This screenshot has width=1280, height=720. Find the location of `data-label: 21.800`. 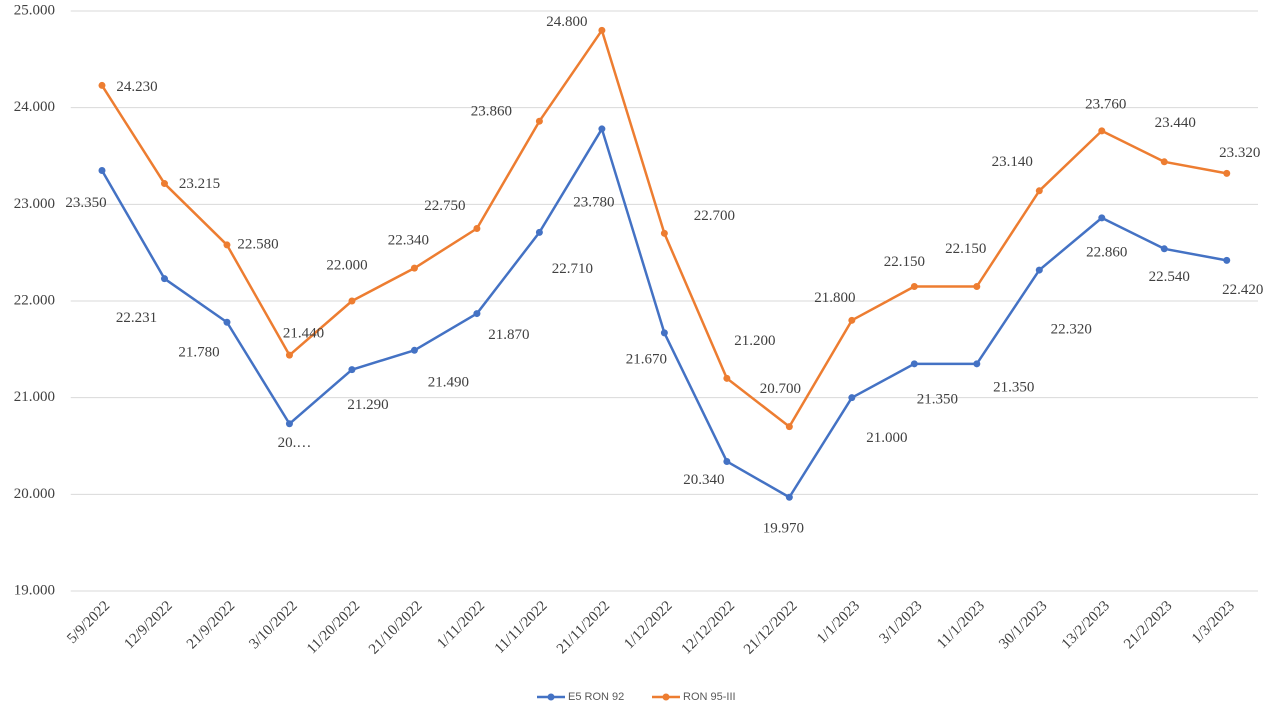

data-label: 21.800 is located at coordinates (834, 298).